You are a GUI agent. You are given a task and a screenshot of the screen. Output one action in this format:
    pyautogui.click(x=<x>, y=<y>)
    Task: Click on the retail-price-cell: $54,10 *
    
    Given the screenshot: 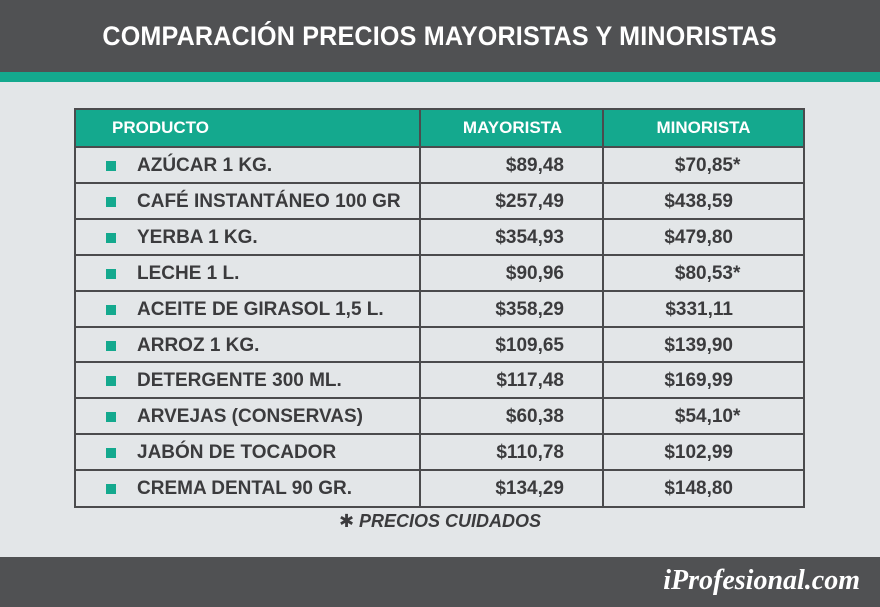 What is the action you would take?
    pyautogui.click(x=703, y=416)
    